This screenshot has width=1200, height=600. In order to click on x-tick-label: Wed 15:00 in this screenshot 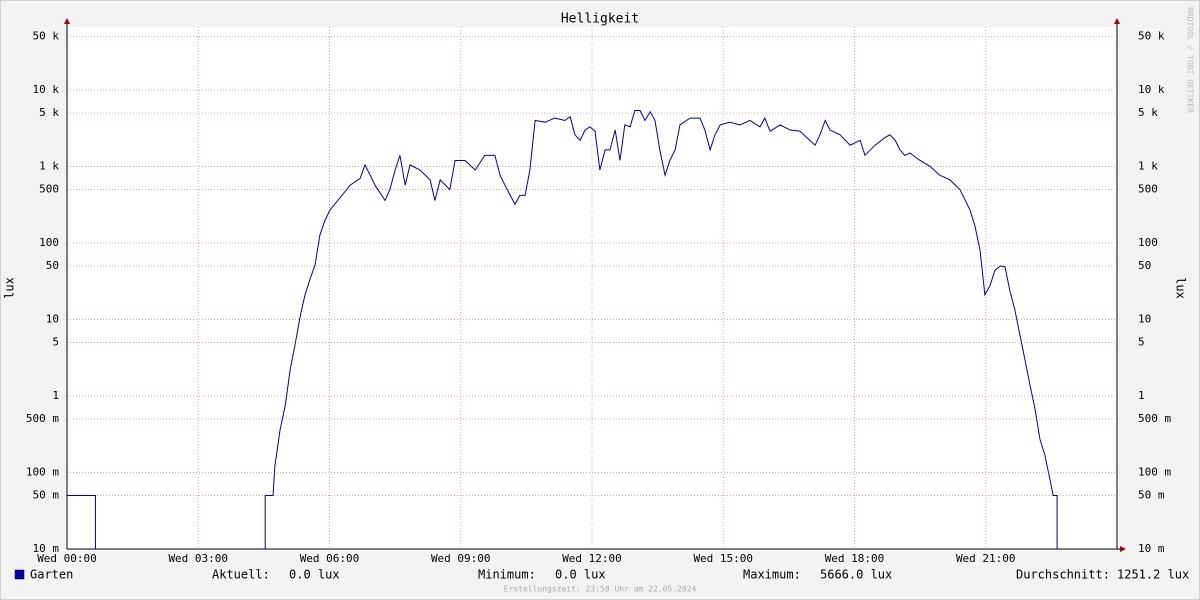, I will do `click(723, 558)`.